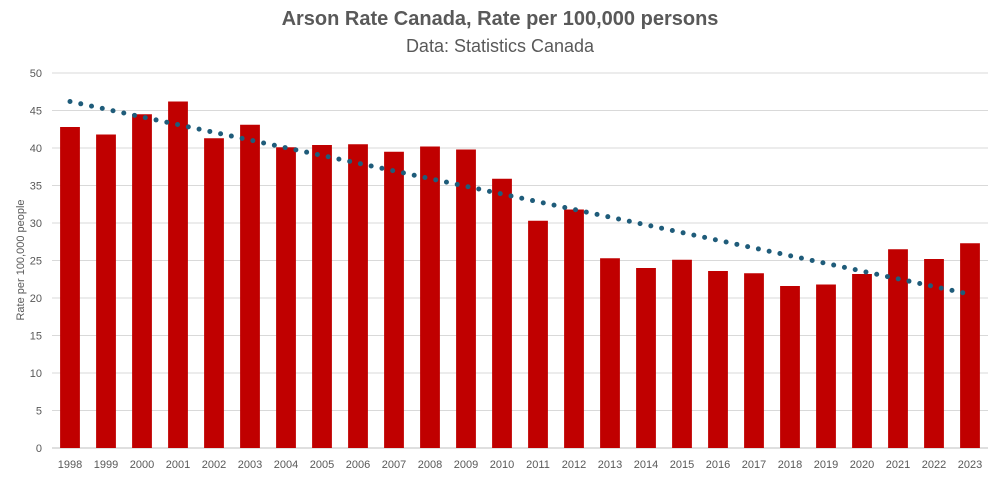  What do you see at coordinates (646, 465) in the screenshot?
I see `x-tick-label: 2014` at bounding box center [646, 465].